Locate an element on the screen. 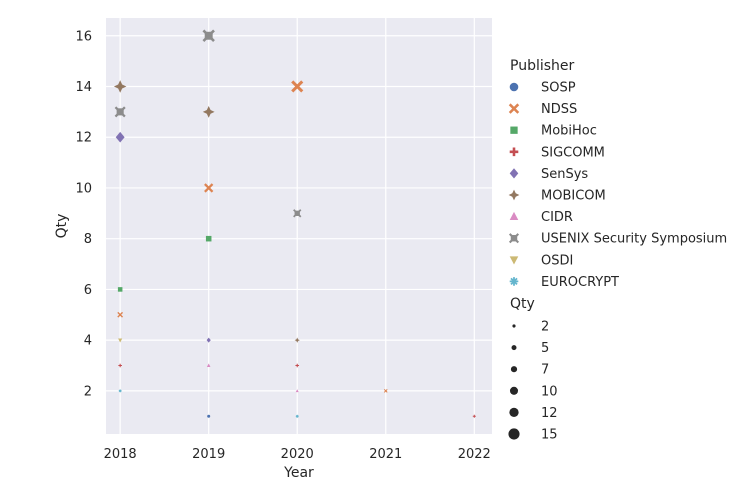  legend-label: CIDR is located at coordinates (557, 217).